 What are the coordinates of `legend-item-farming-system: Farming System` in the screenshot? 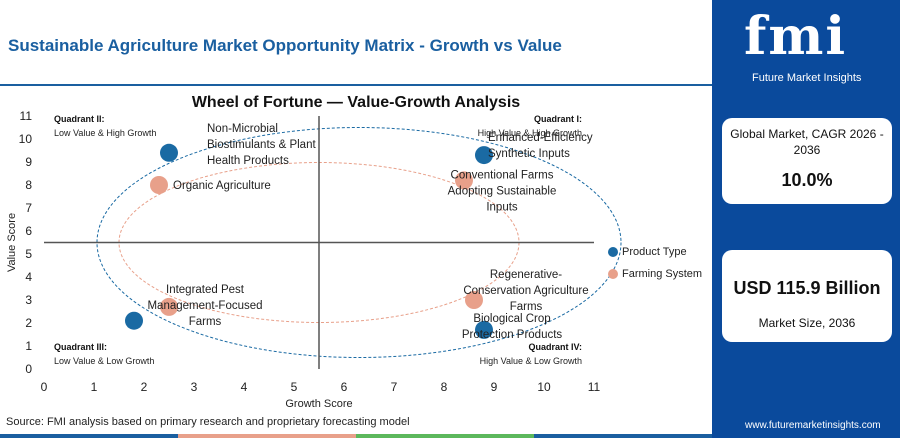 It's located at (655, 274).